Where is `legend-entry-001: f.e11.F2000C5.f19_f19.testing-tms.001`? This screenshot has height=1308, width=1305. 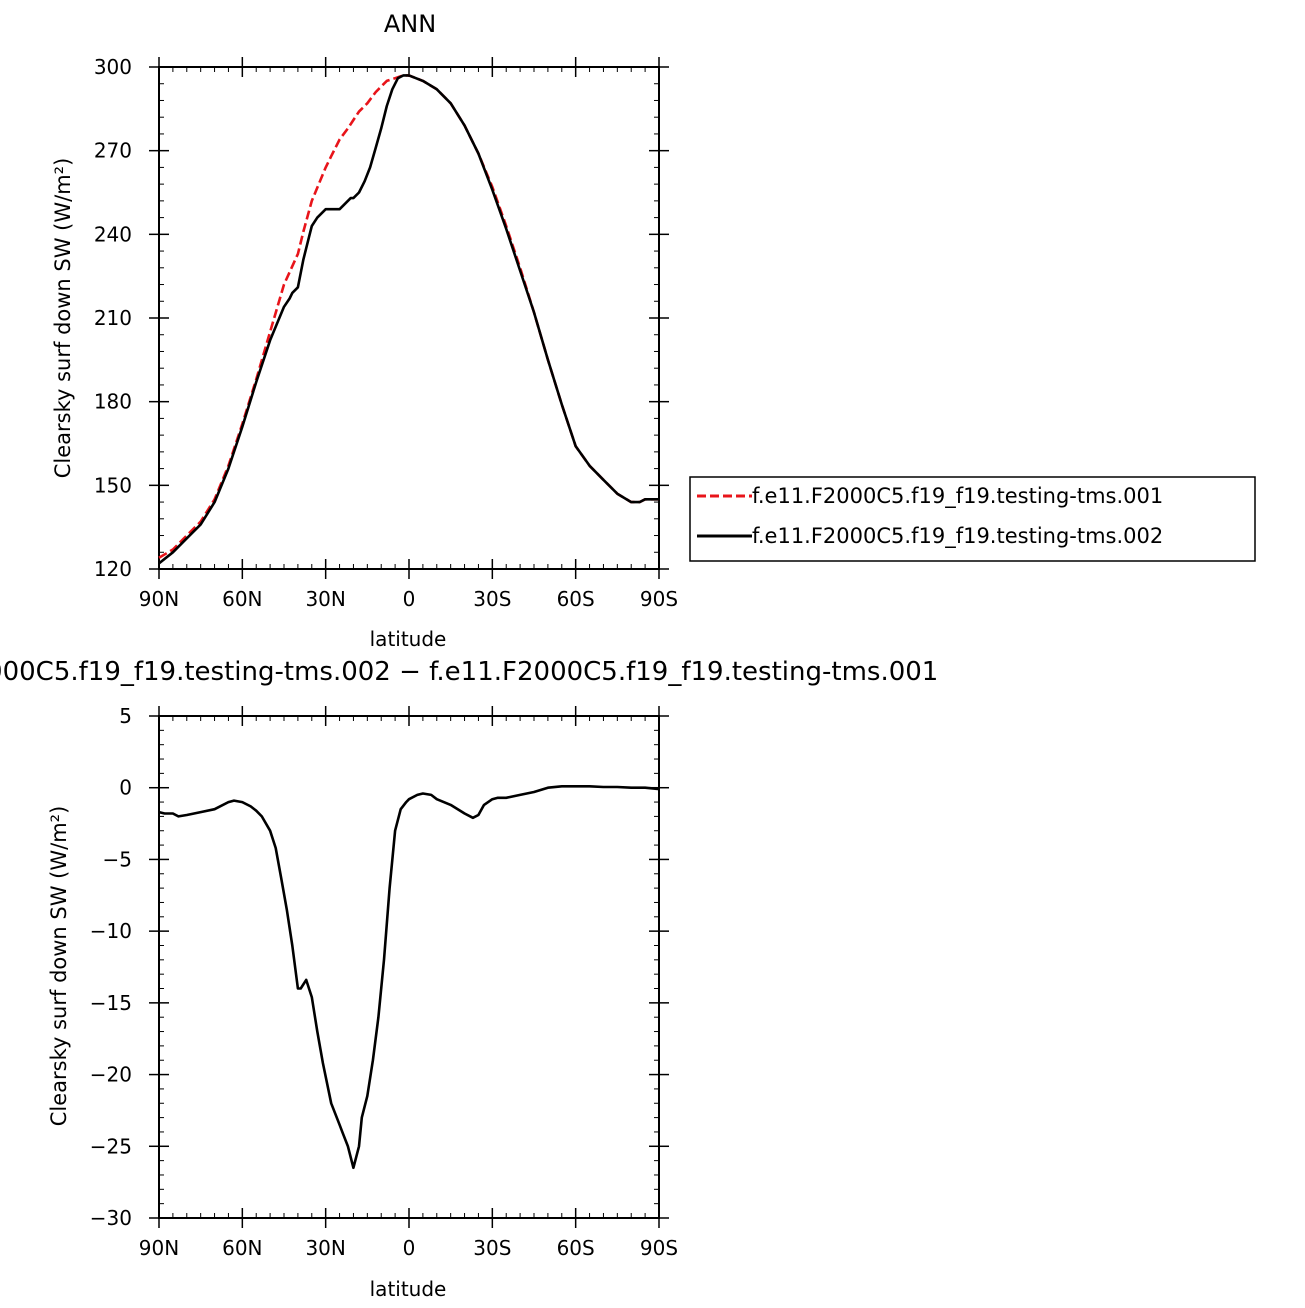 legend-entry-001: f.e11.F2000C5.f19_f19.testing-tms.001 is located at coordinates (930, 496).